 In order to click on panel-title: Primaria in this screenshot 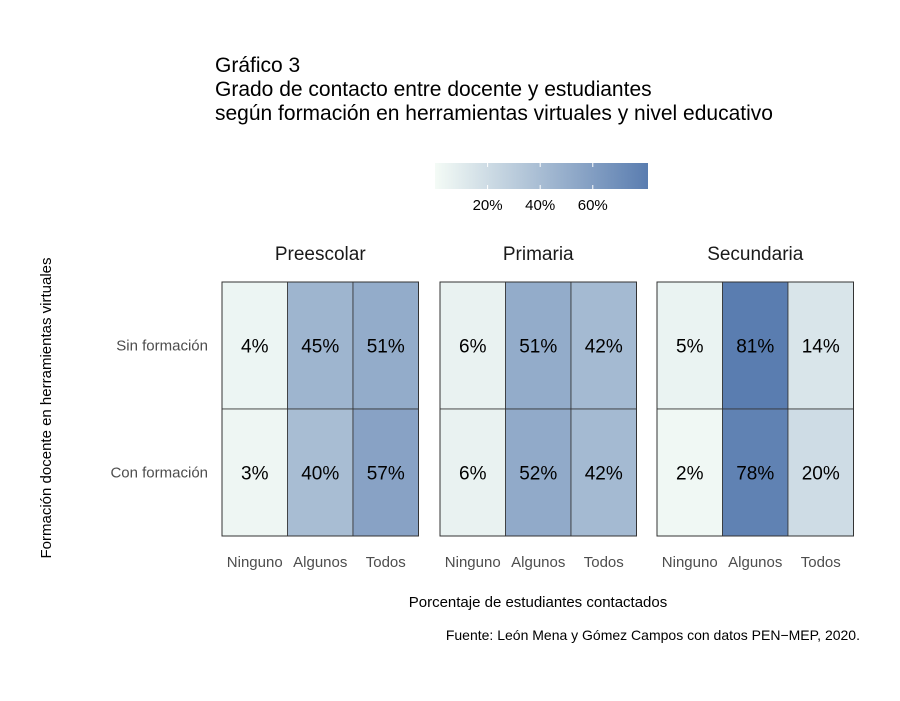, I will do `click(538, 254)`.